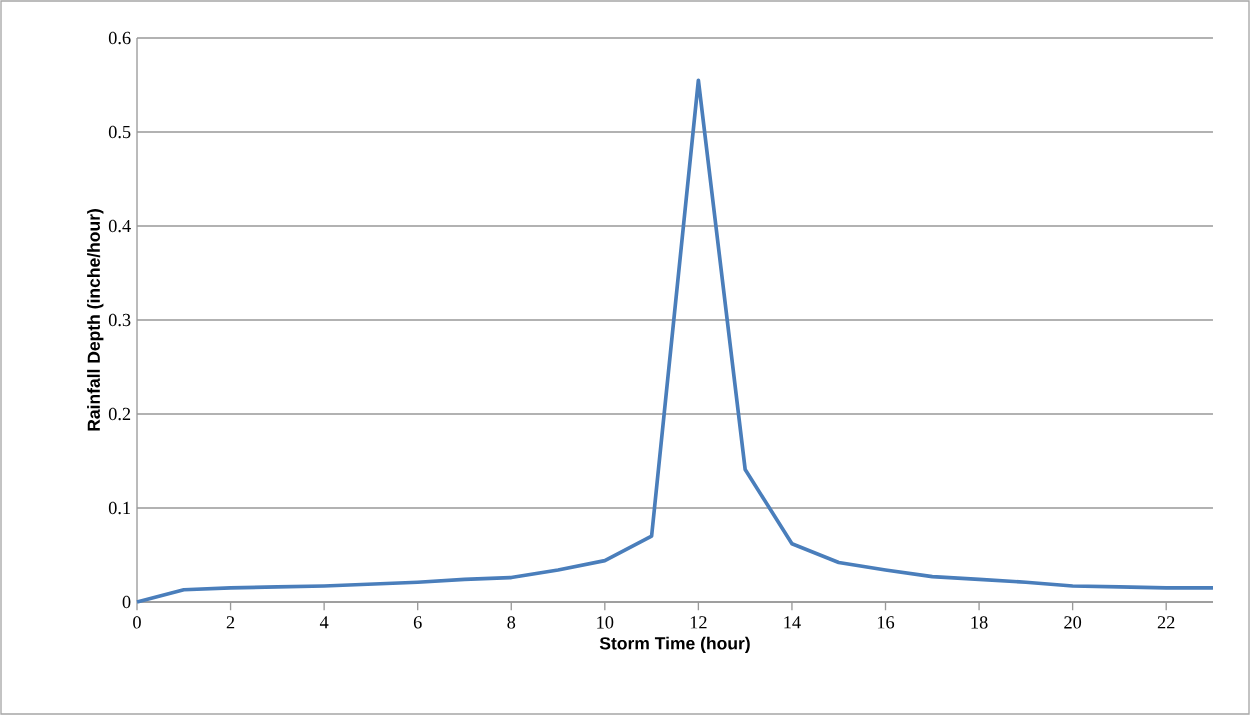 This screenshot has height=715, width=1250. What do you see at coordinates (119, 320) in the screenshot?
I see `y-tick-label: 0.3` at bounding box center [119, 320].